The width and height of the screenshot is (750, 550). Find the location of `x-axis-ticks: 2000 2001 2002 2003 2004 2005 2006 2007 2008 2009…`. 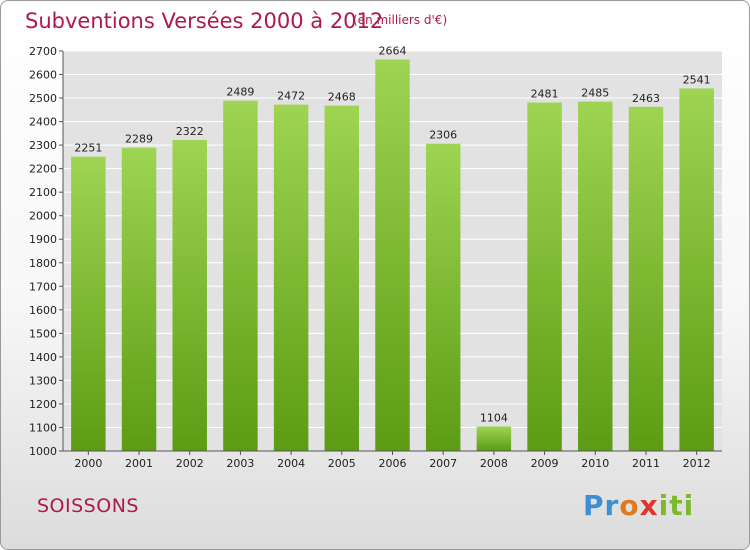

x-axis-ticks: 2000 2001 2002 2003 2004 2005 2006 2007 2008 2009… is located at coordinates (392, 460).